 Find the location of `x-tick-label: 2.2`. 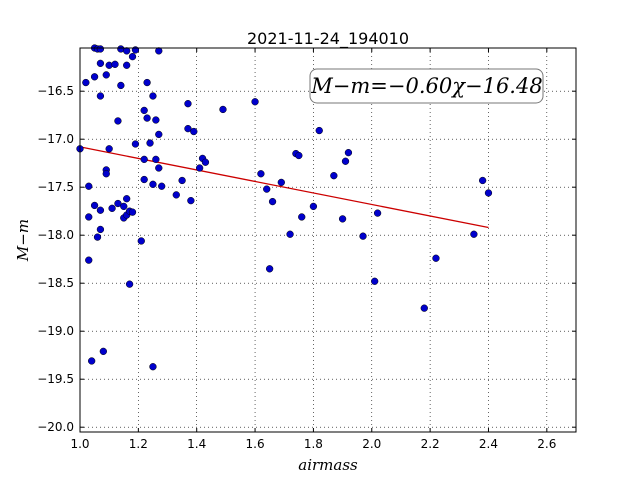

x-tick-label: 2.2 is located at coordinates (430, 444).